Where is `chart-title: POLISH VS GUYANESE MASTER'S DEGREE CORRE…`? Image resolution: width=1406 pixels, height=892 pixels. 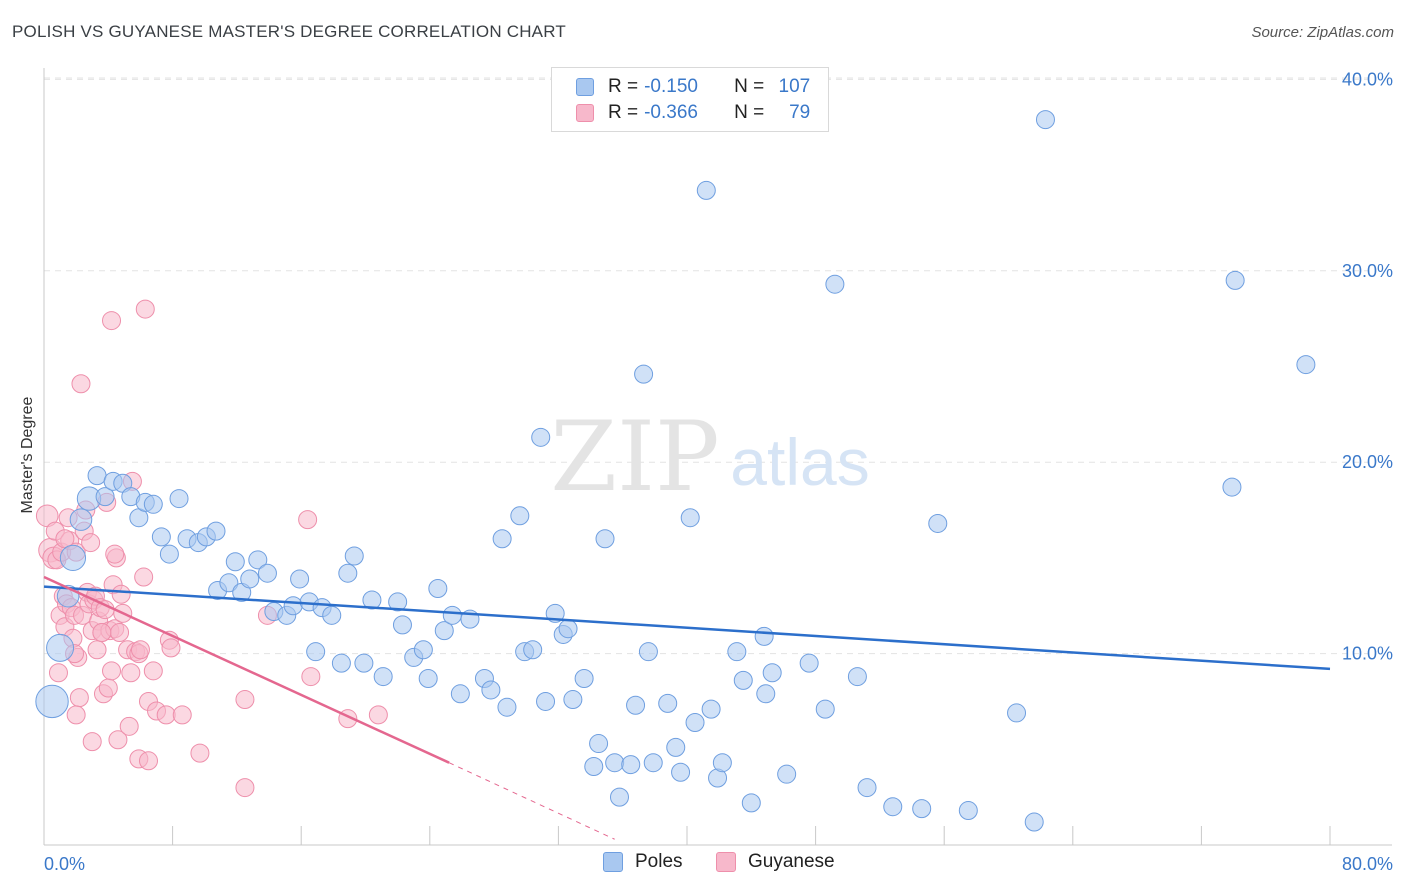
chart-title: POLISH VS GUYANESE MASTER'S DEGREE CORRE… is located at coordinates (289, 31).